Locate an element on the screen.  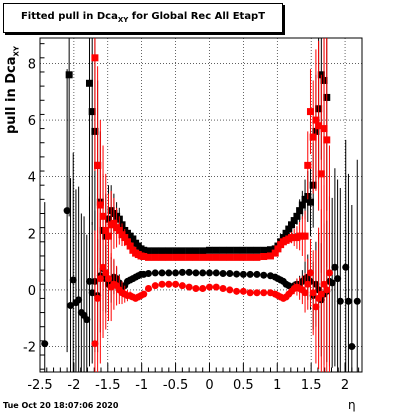
x-tick-label: 1.5 is located at coordinates (311, 385).